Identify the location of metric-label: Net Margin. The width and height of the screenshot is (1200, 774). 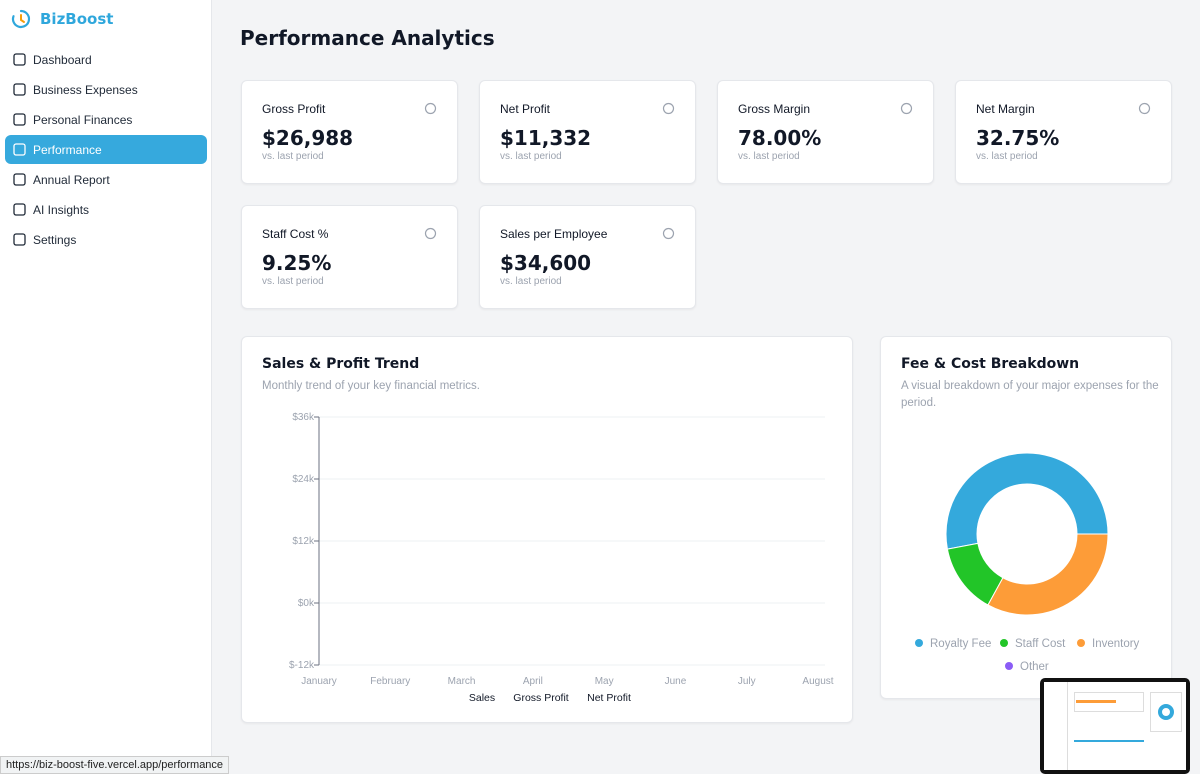
(1005, 109).